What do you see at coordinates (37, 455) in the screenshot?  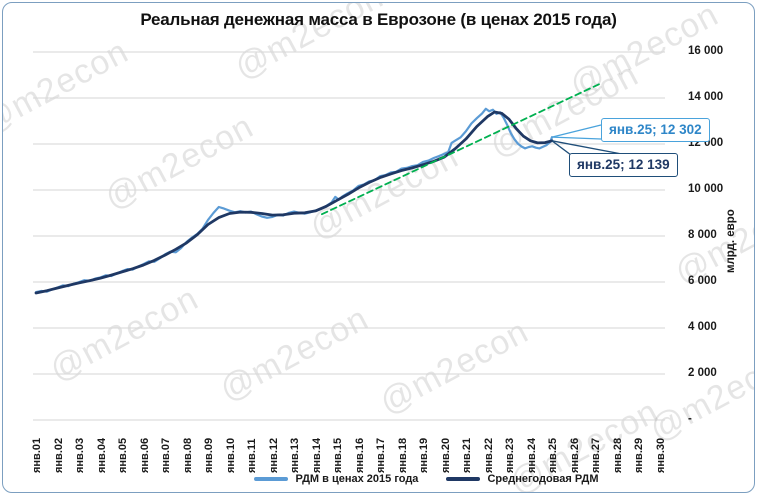 I see `x-tick-label: янв.01` at bounding box center [37, 455].